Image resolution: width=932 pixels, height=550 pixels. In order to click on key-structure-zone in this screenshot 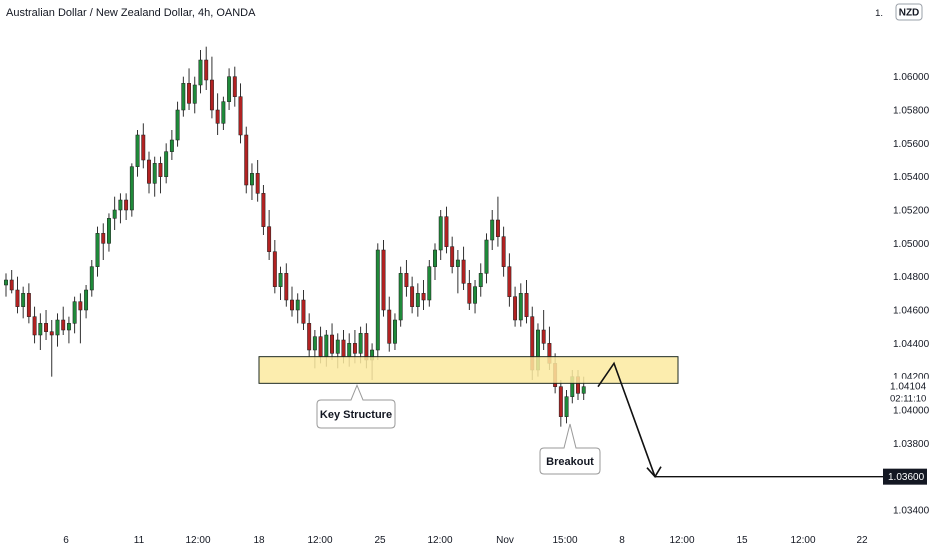, I will do `click(468, 370)`.